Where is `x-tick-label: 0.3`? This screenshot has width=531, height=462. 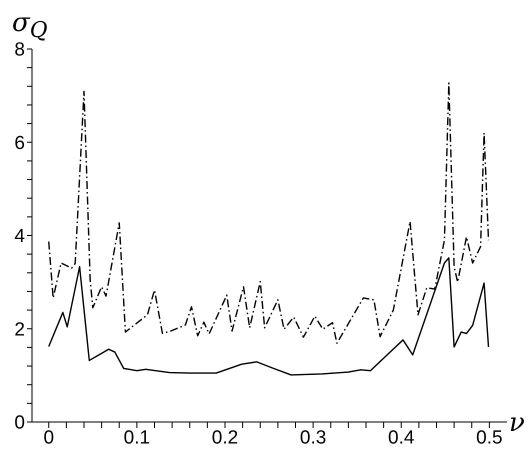 x-tick-label: 0.3 is located at coordinates (313, 437).